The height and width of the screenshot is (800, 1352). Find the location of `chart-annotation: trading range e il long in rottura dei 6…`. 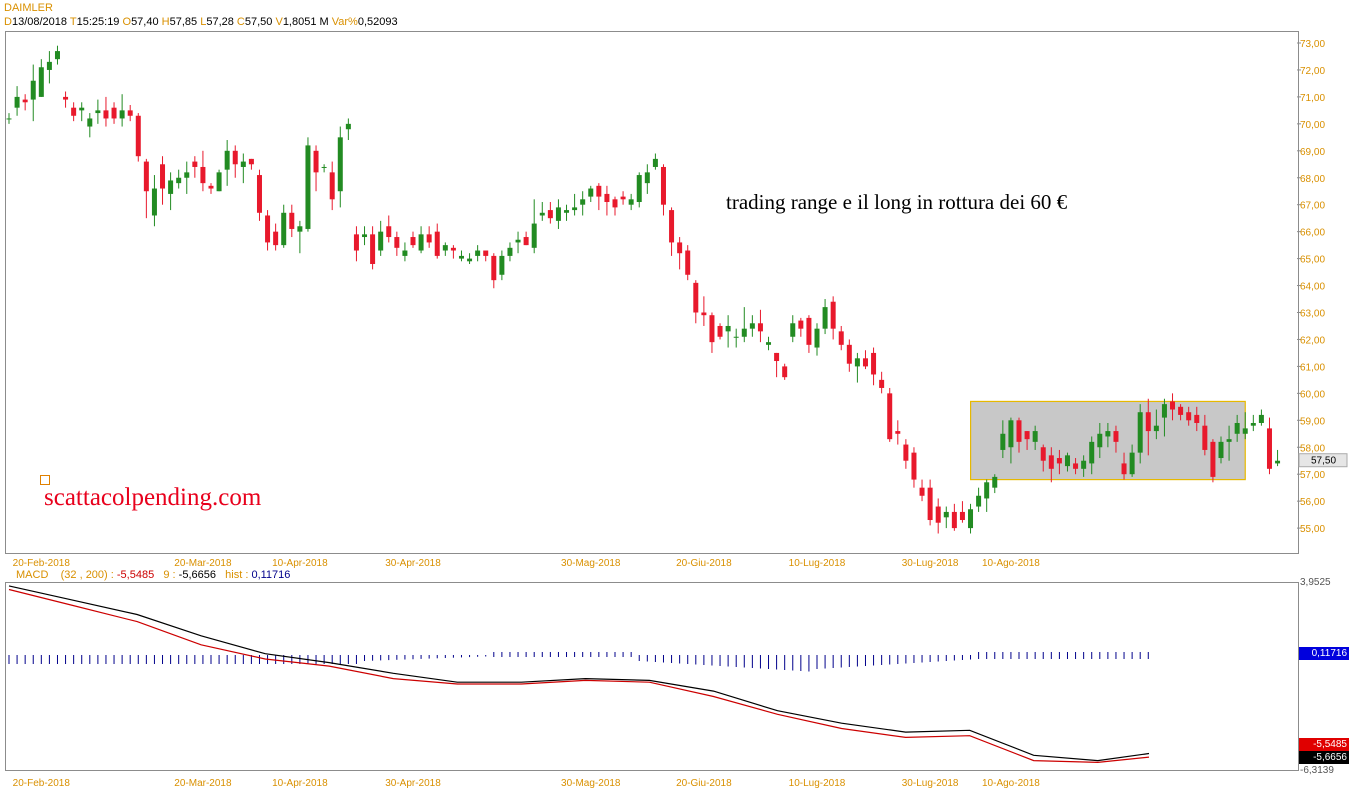

chart-annotation: trading range e il long in rottura dei 6… is located at coordinates (897, 202).